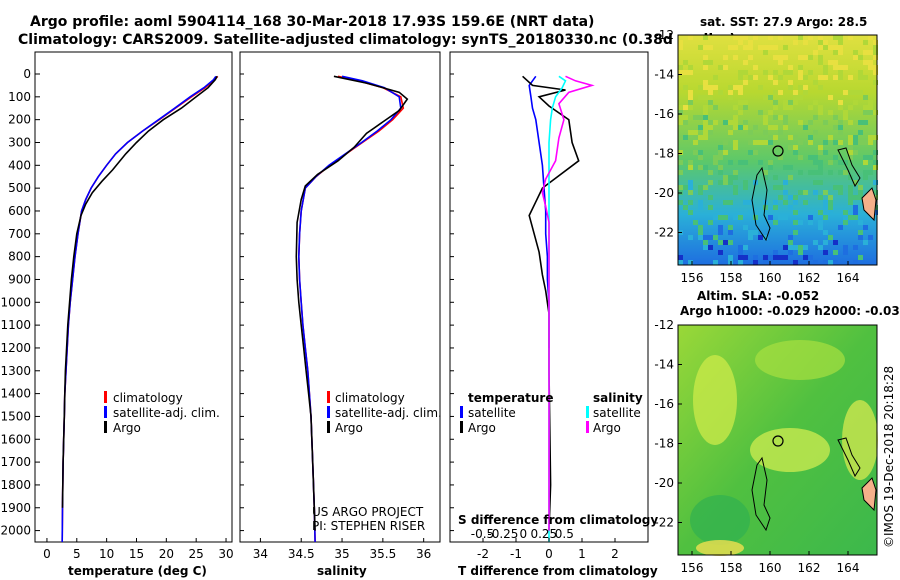 The height and width of the screenshot is (580, 900). What do you see at coordinates (664, 523) in the screenshot?
I see `lat-tick-label: -22` at bounding box center [664, 523].